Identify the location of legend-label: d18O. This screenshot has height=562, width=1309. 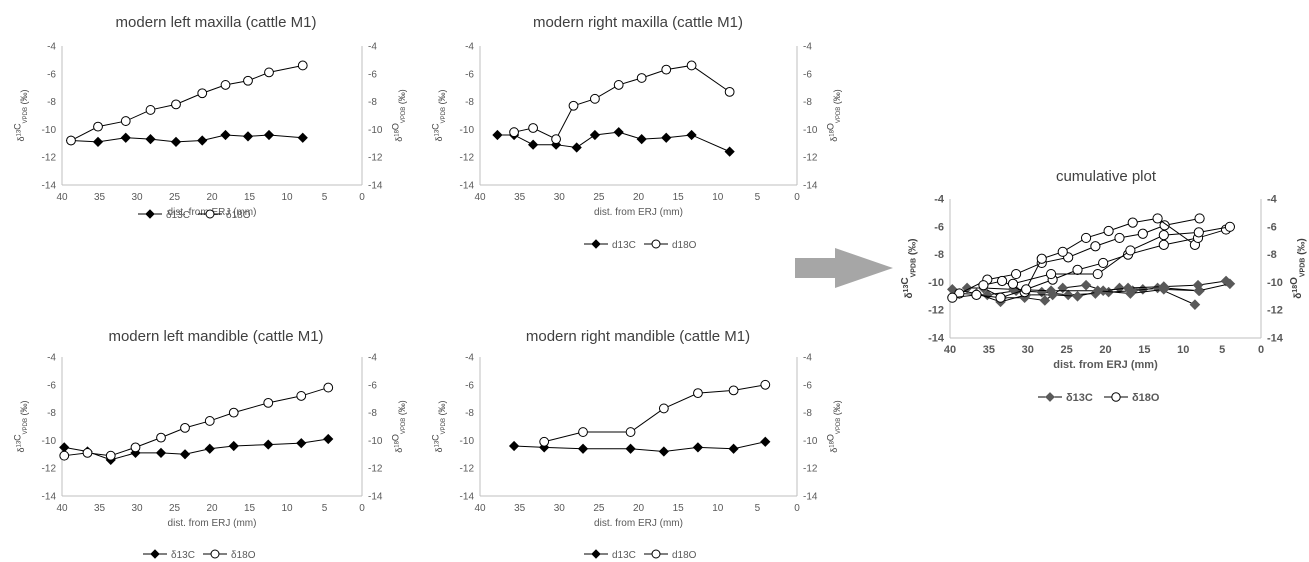
(684, 245).